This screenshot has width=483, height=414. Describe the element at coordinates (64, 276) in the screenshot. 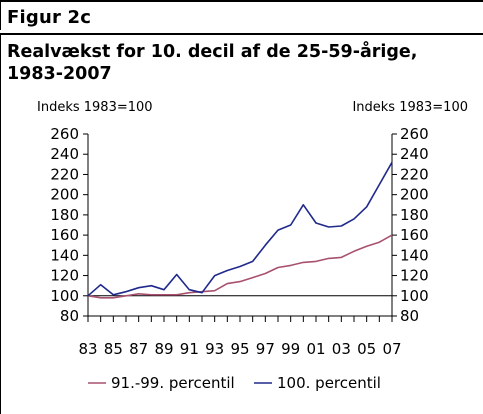

I see `left-y-tick-label: 120` at that location.